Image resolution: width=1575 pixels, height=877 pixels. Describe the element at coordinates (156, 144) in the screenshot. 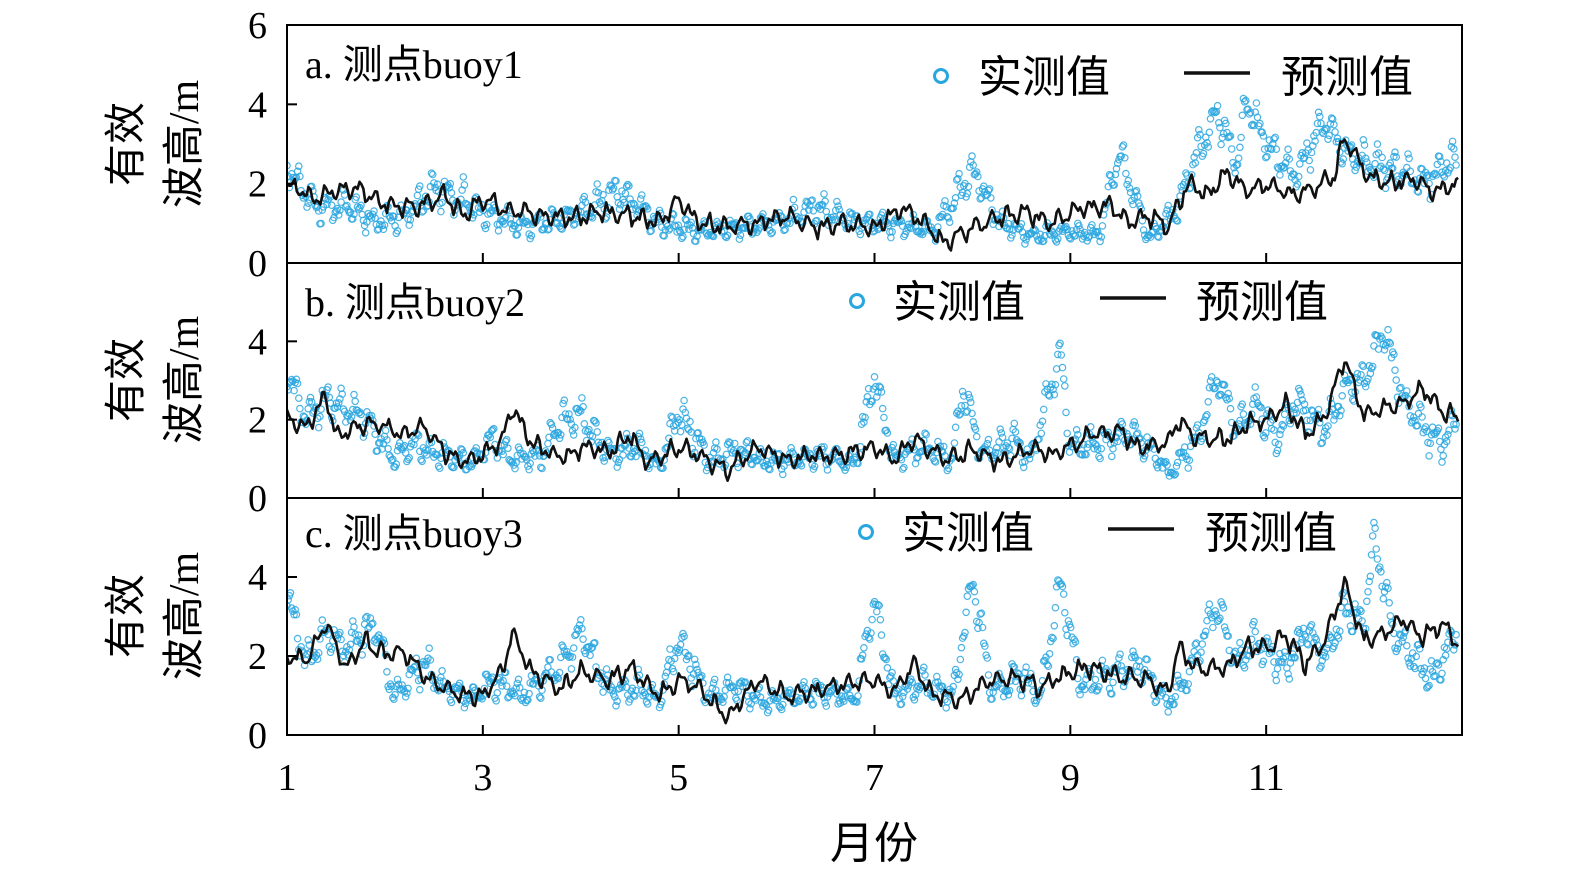

I see `y-axis-label-buoy1: 有效 波高/m` at that location.